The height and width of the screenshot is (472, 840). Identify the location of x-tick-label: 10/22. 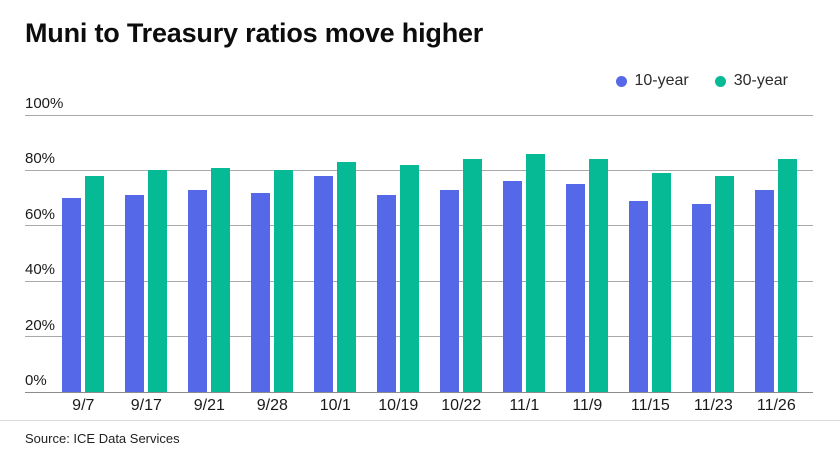
(461, 405).